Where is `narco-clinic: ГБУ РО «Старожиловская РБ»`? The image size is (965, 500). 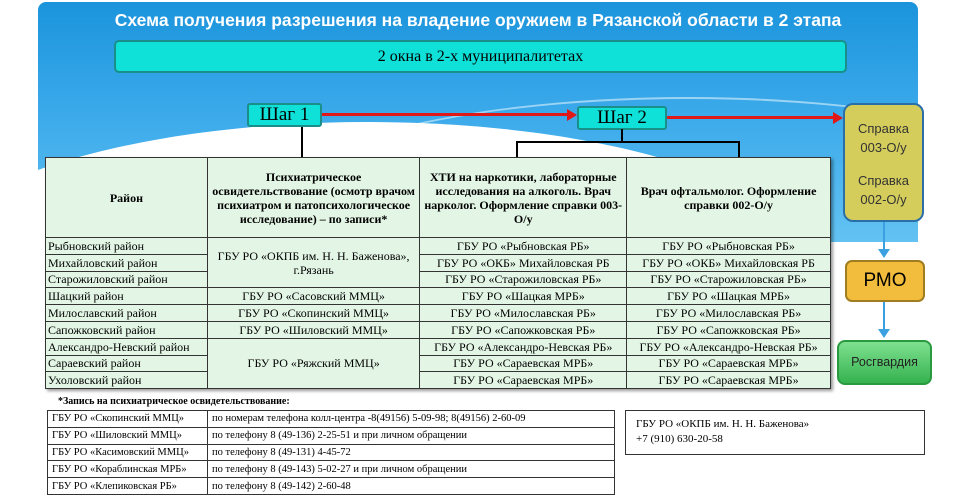 narco-clinic: ГБУ РО «Старожиловская РБ» is located at coordinates (523, 279).